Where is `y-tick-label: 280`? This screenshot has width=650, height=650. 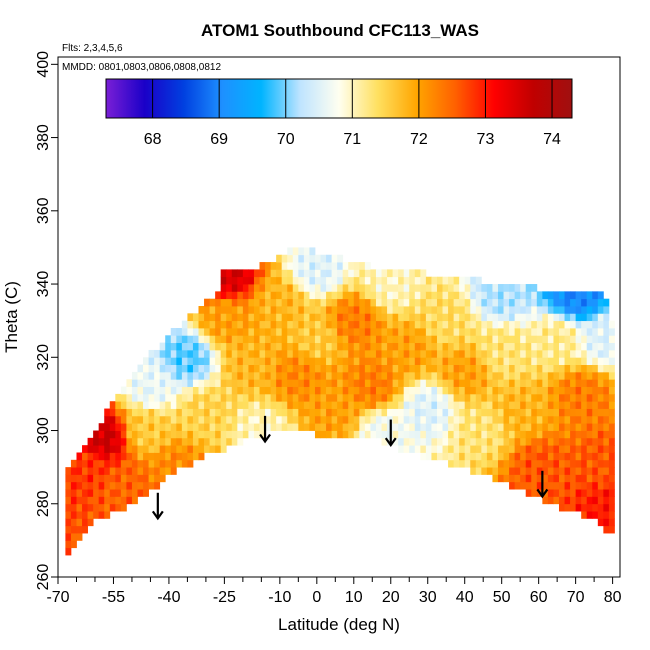
y-tick-label: 280 is located at coordinates (43, 503).